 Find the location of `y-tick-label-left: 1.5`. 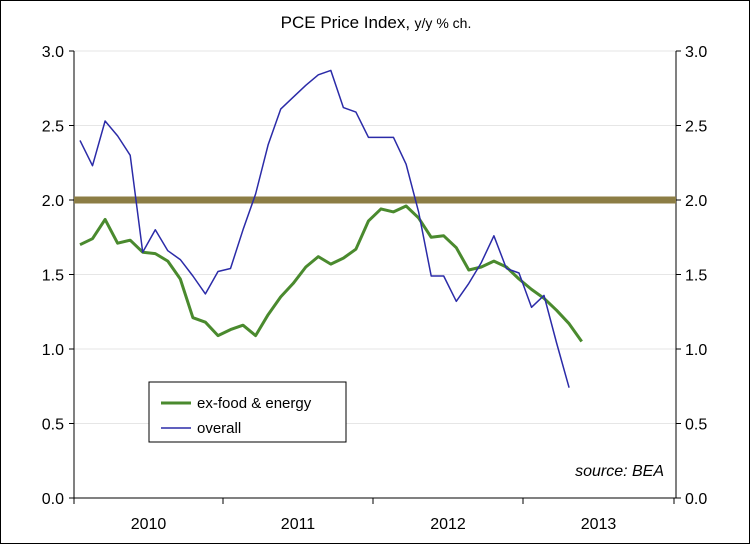

y-tick-label-left: 1.5 is located at coordinates (53, 276).